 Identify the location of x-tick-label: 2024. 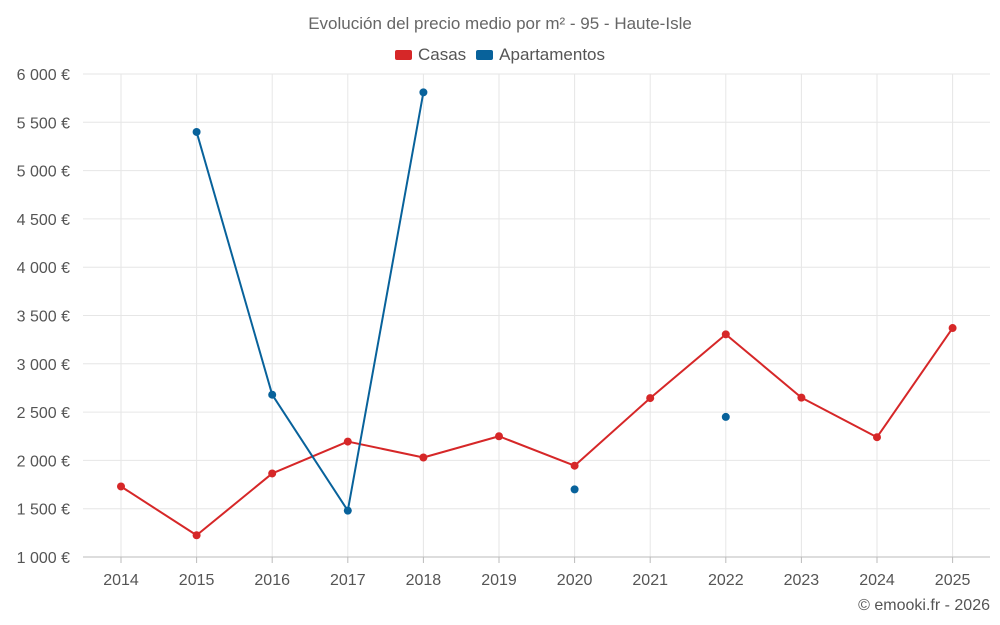
(877, 580).